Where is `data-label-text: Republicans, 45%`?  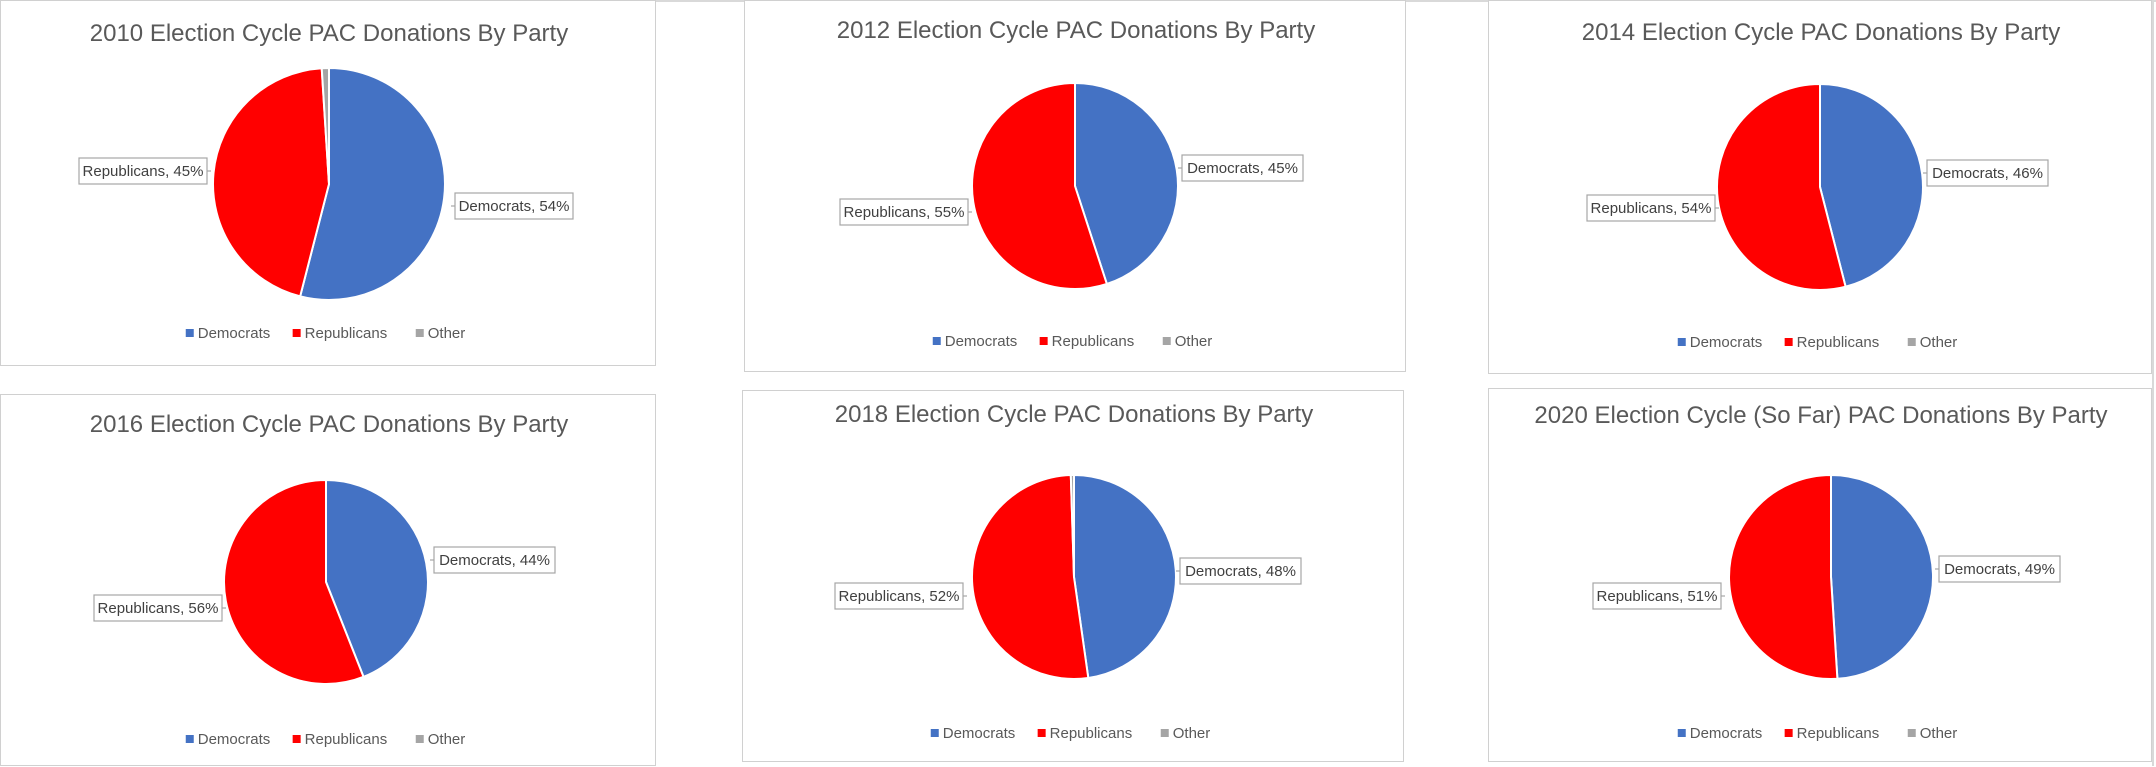 data-label-text: Republicans, 45% is located at coordinates (143, 171).